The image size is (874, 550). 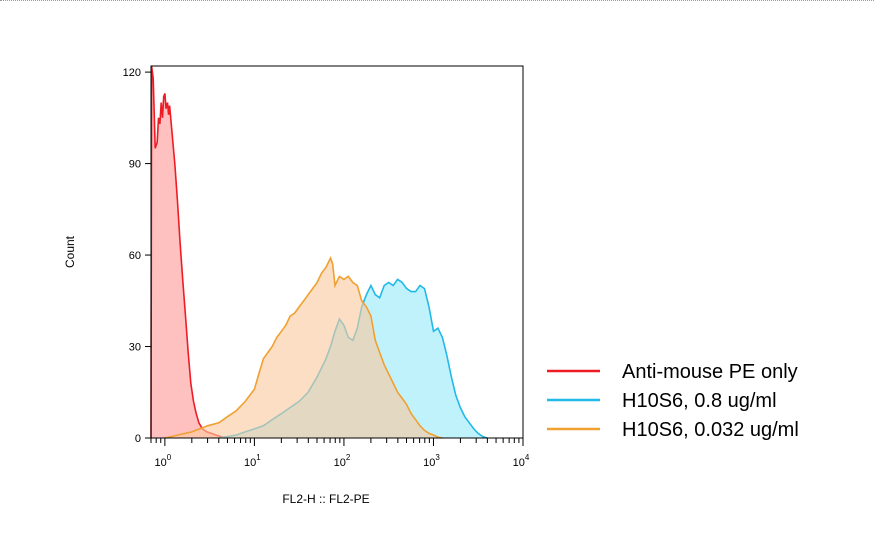 I want to click on x-axis-ticks: 10⁰ 10¹ 10² 10³ 10⁴, so click(x=340, y=453).